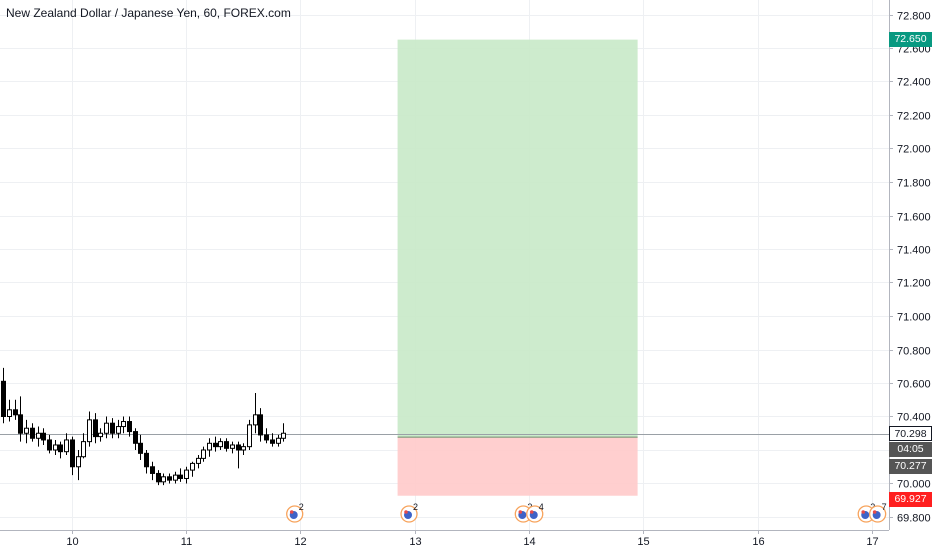 The height and width of the screenshot is (550, 932). I want to click on price-tick-label: 70.400, so click(914, 418).